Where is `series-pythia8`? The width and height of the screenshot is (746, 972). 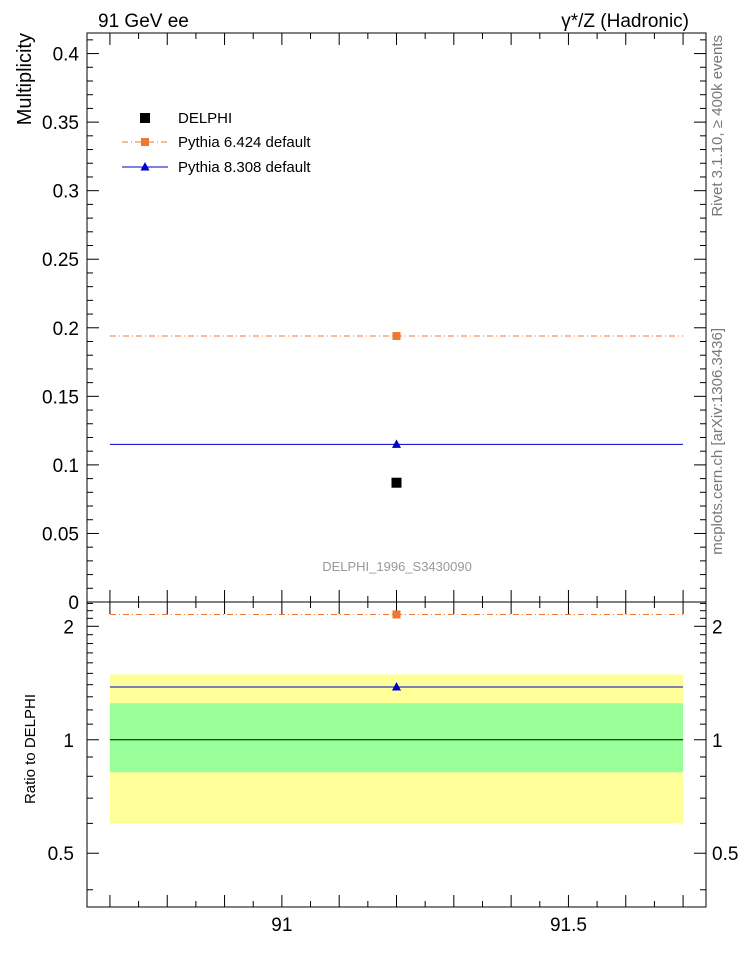
series-pythia8 is located at coordinates (396, 443).